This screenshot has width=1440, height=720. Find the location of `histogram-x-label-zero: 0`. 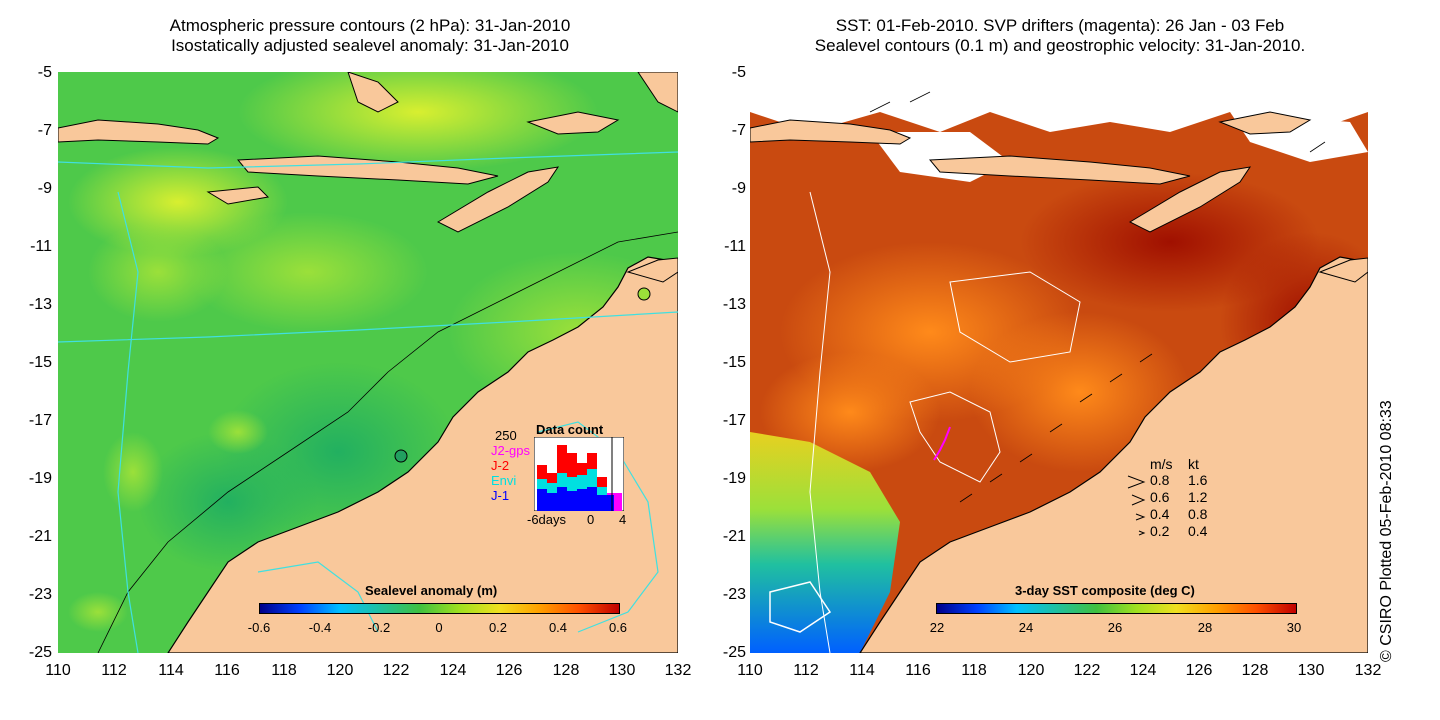

histogram-x-label-zero: 0 is located at coordinates (591, 519).